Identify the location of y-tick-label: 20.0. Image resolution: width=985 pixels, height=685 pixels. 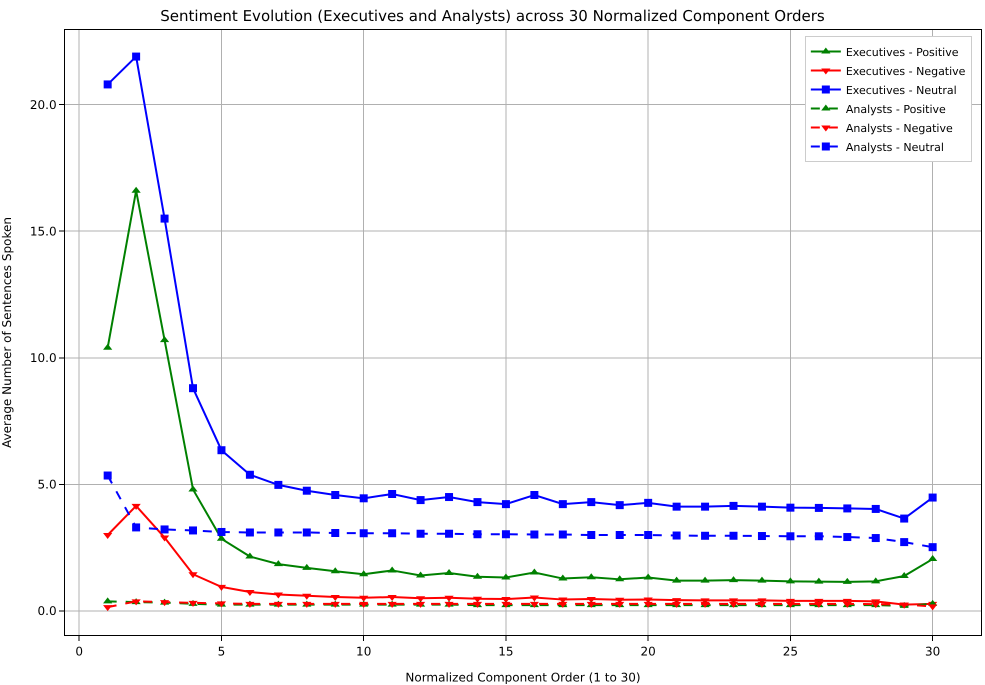
(43, 105).